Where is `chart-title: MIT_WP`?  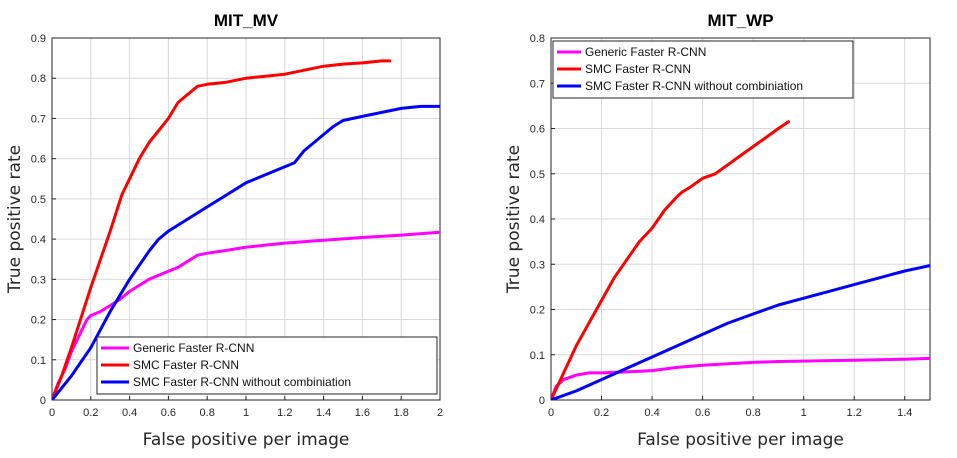 chart-title: MIT_WP is located at coordinates (740, 20).